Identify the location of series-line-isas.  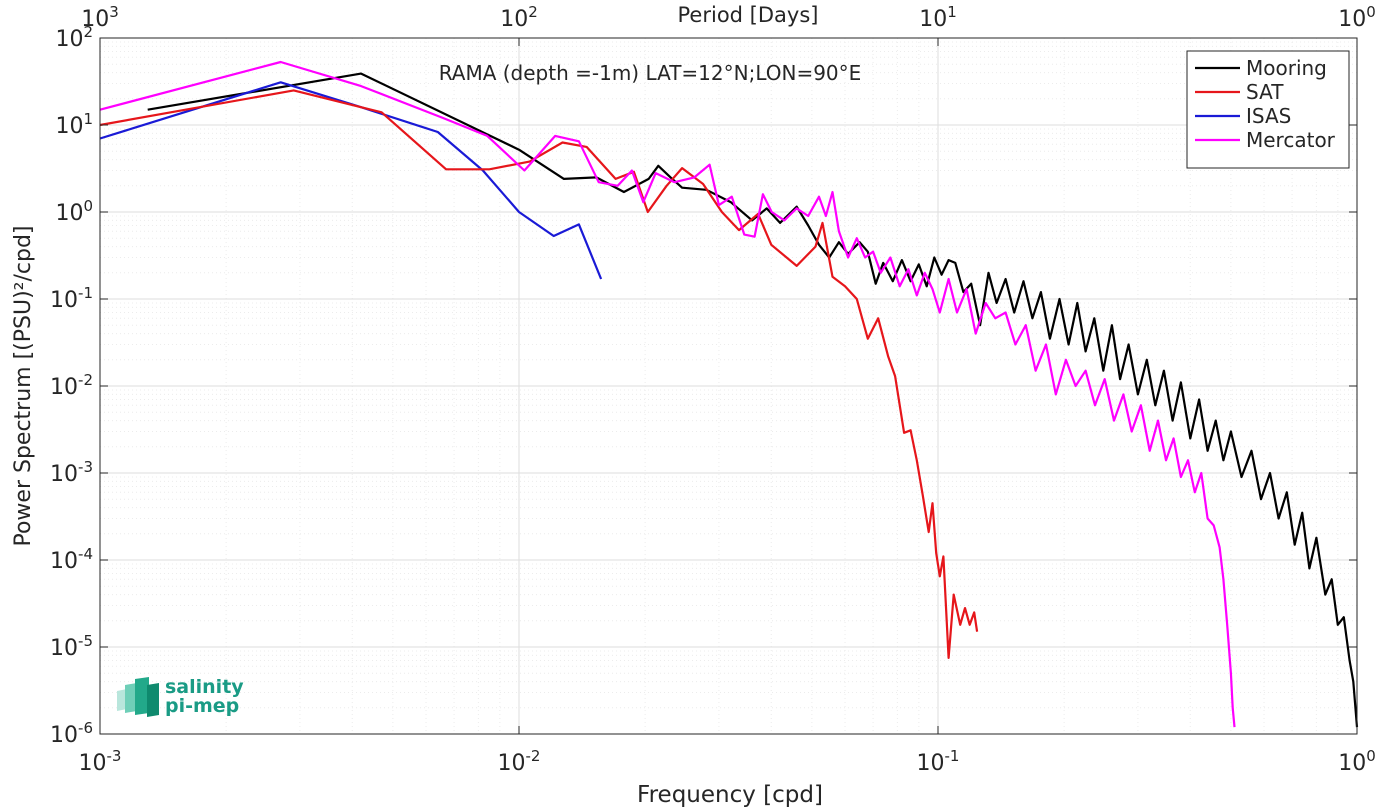
(351, 180).